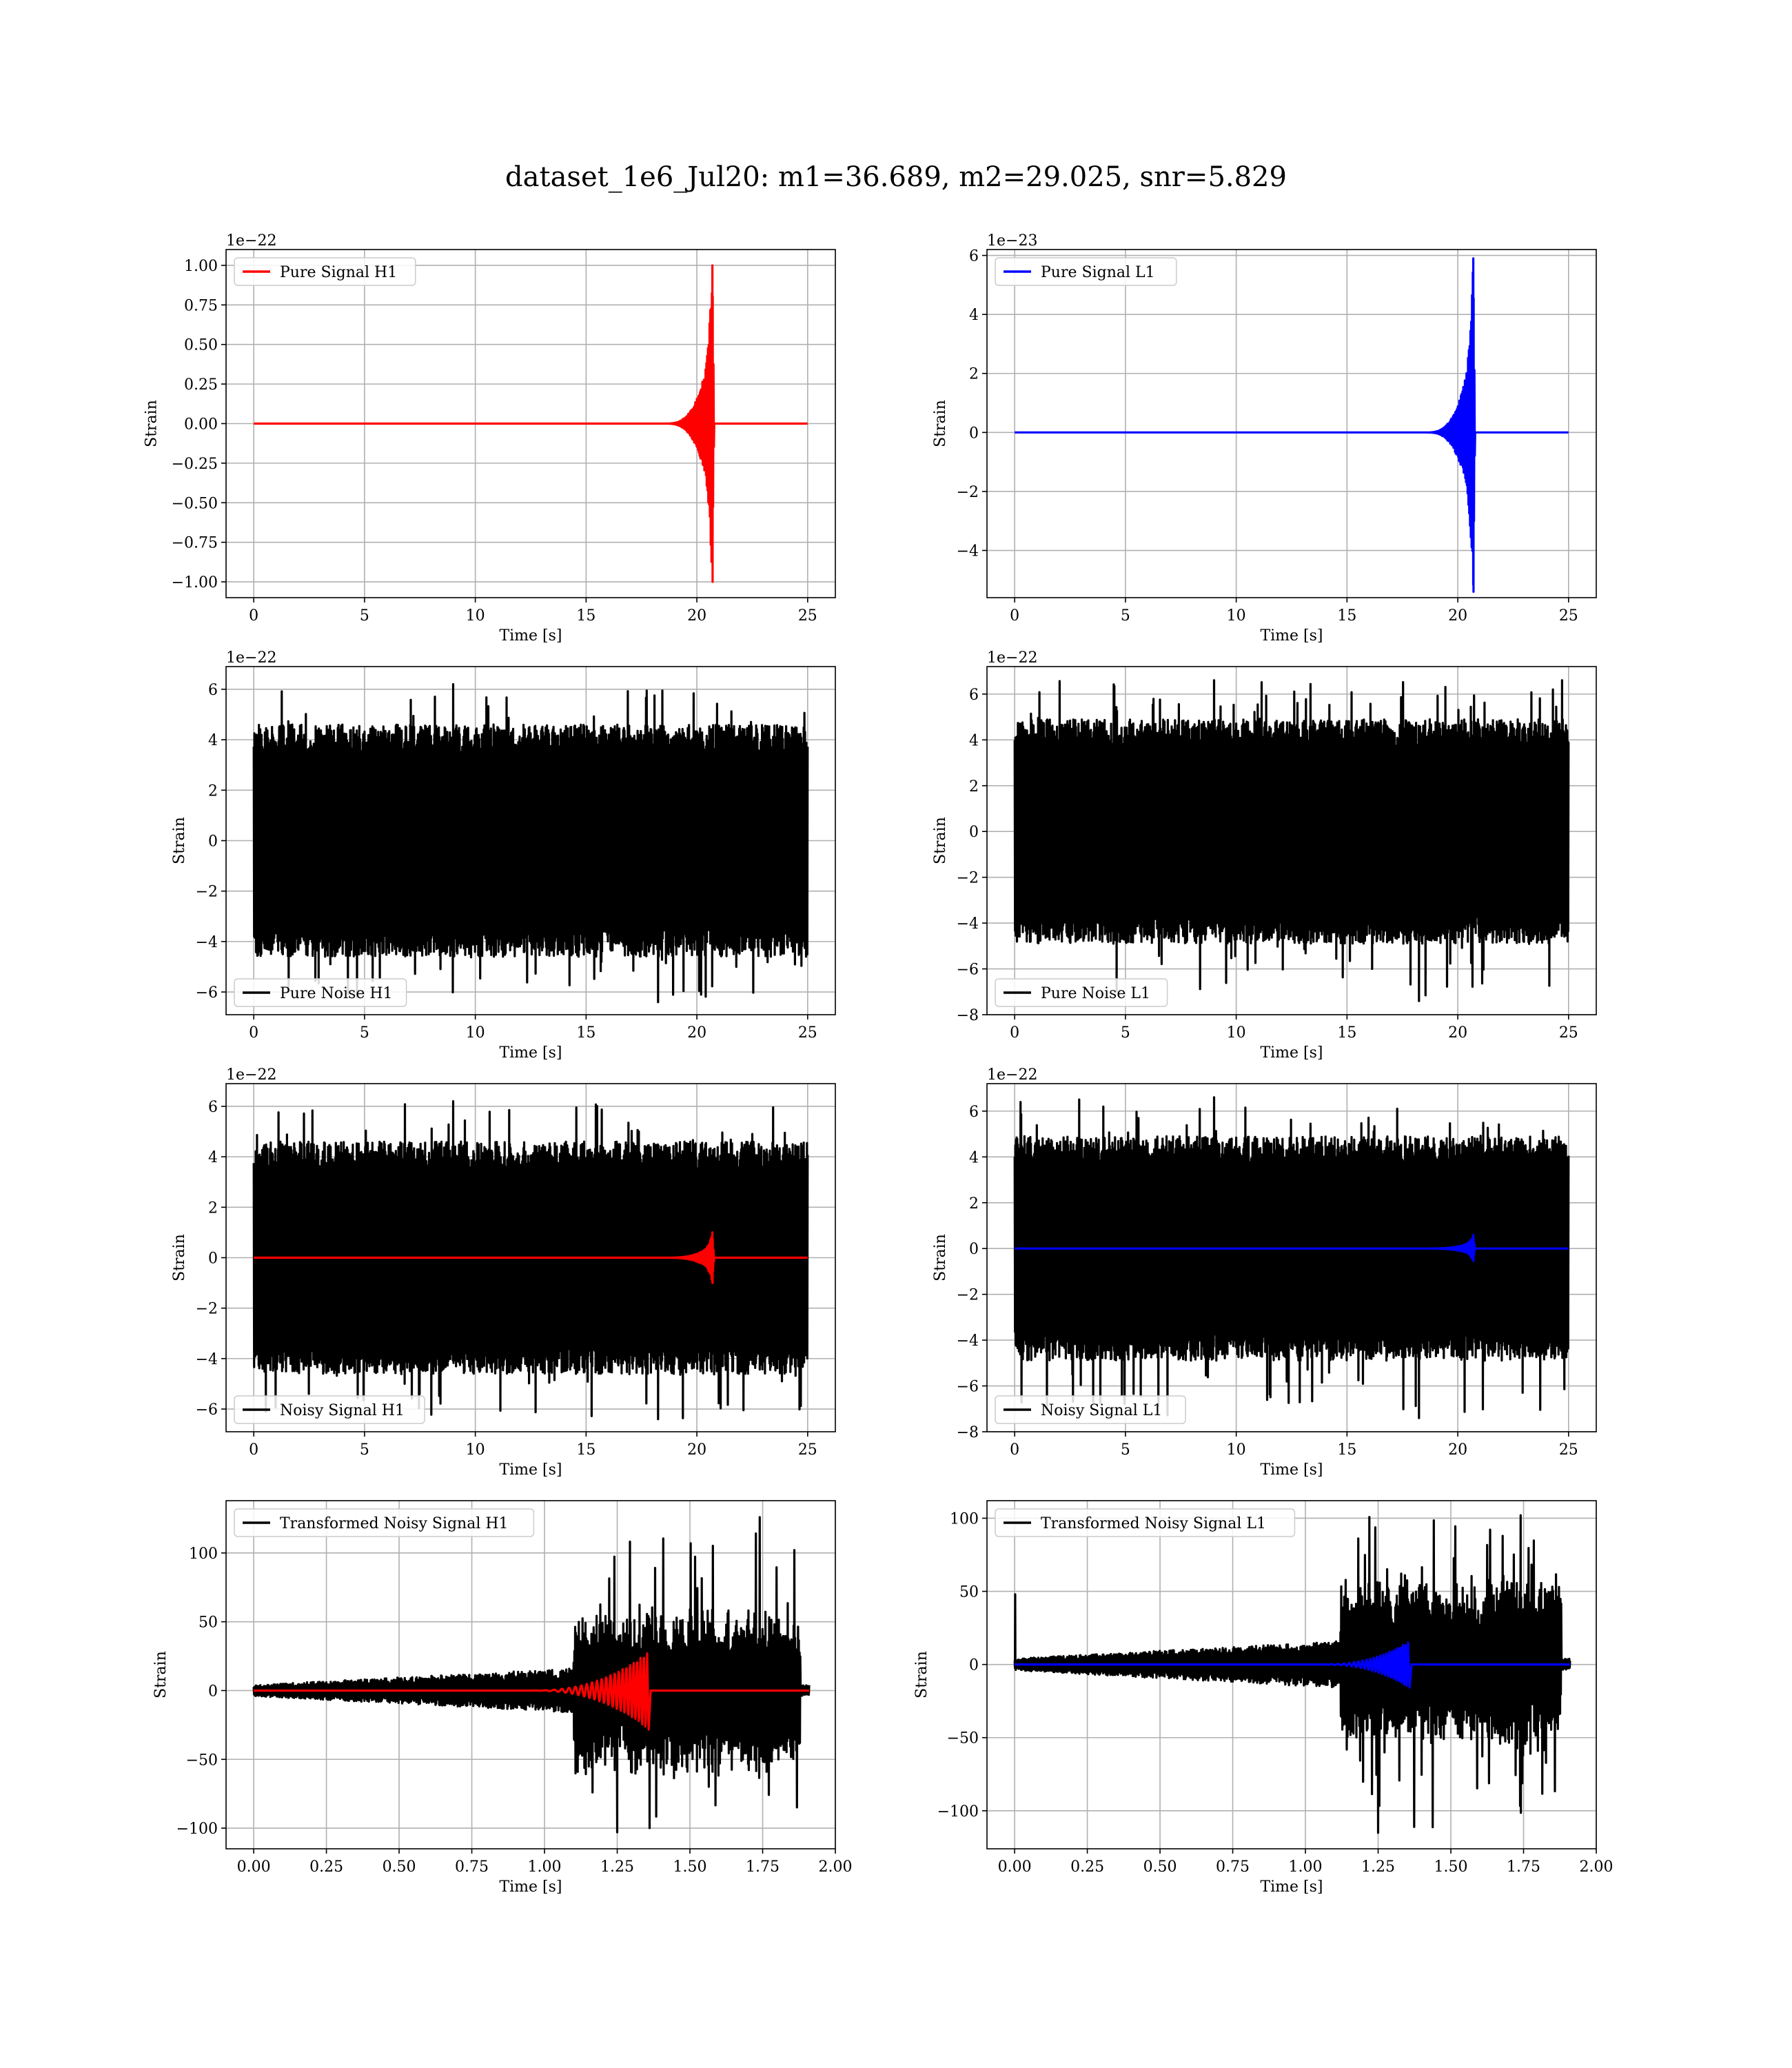  I want to click on y-tick-label: 0.25, so click(201, 385).